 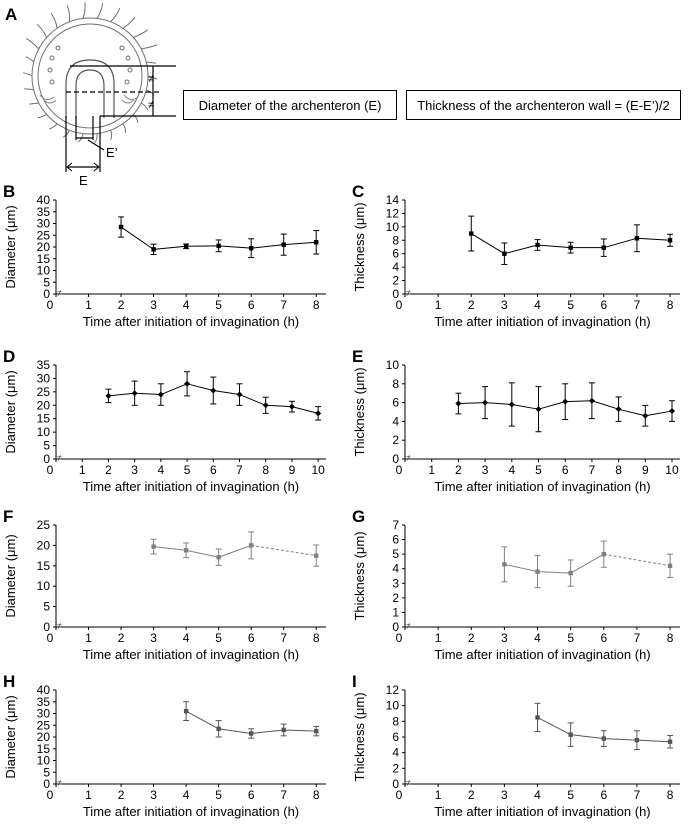 I want to click on panel-letter: E, so click(x=357, y=356).